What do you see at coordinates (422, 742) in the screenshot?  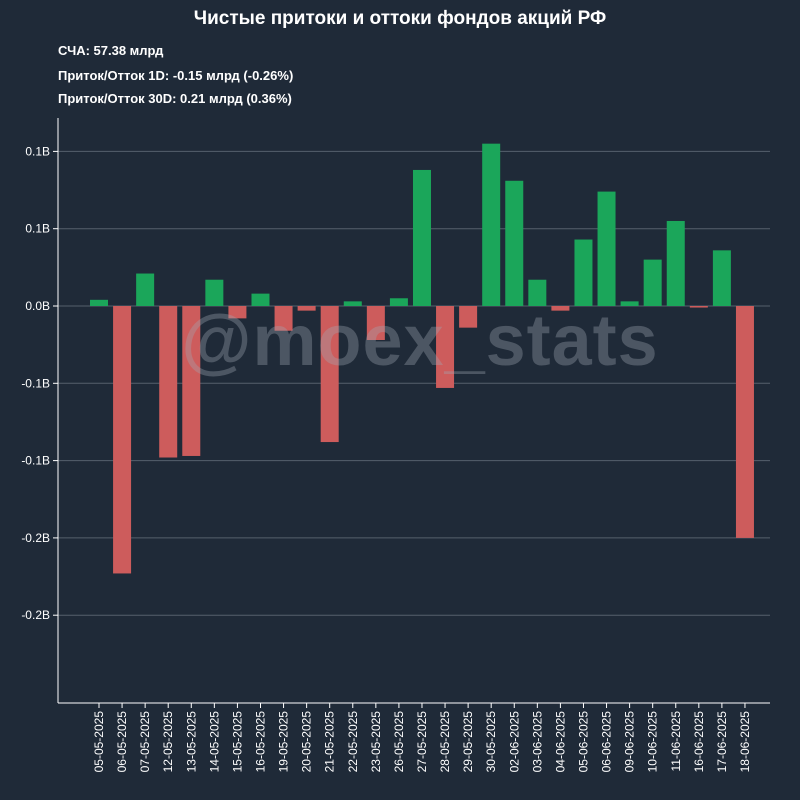 I see `x-tick-label: 27-05-2025` at bounding box center [422, 742].